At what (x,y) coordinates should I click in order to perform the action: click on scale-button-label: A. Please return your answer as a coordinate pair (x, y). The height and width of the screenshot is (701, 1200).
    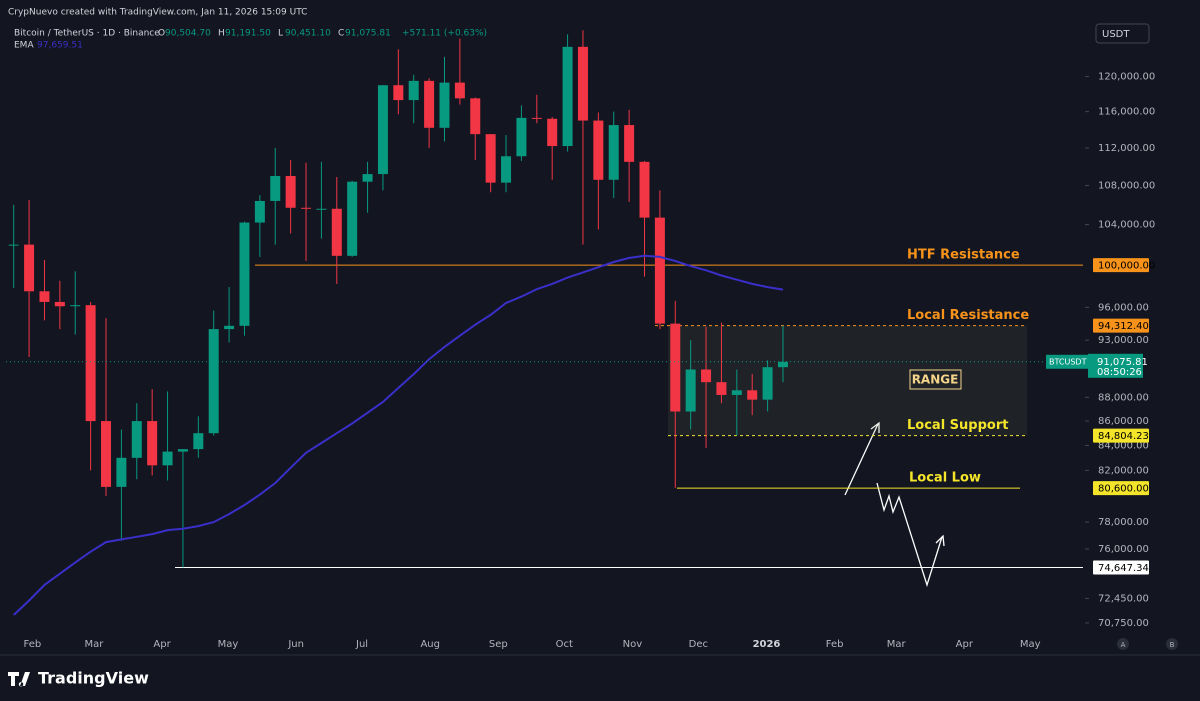
    Looking at the image, I should click on (1123, 645).